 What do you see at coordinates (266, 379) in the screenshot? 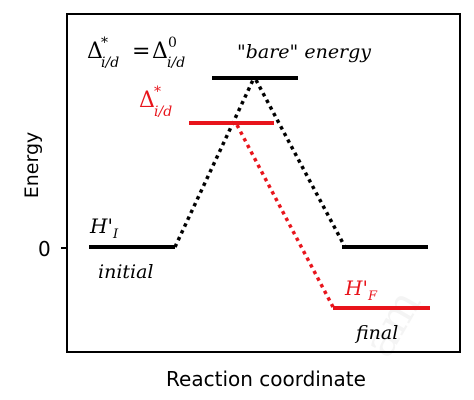
I see `x-axis-label: Reaction coordinate` at bounding box center [266, 379].